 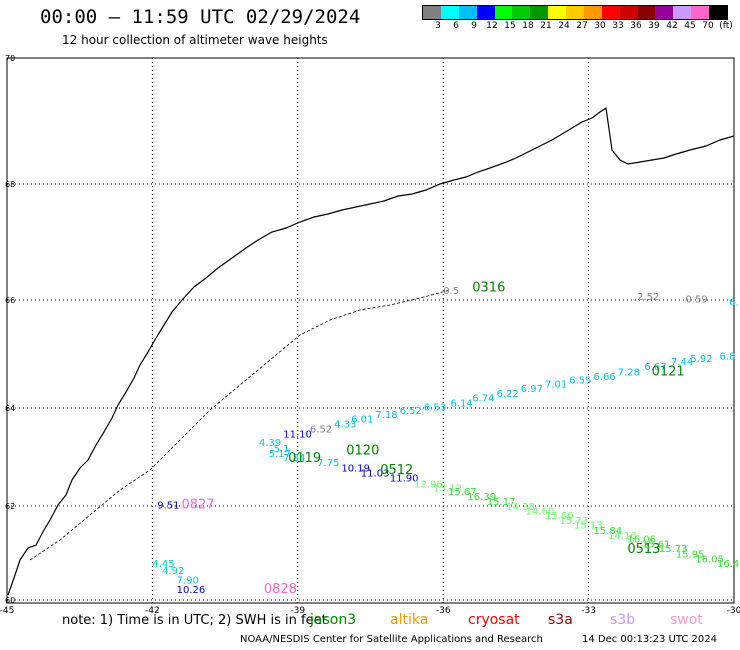 What do you see at coordinates (690, 555) in the screenshot?
I see `wave-height-label: 15.95` at bounding box center [690, 555].